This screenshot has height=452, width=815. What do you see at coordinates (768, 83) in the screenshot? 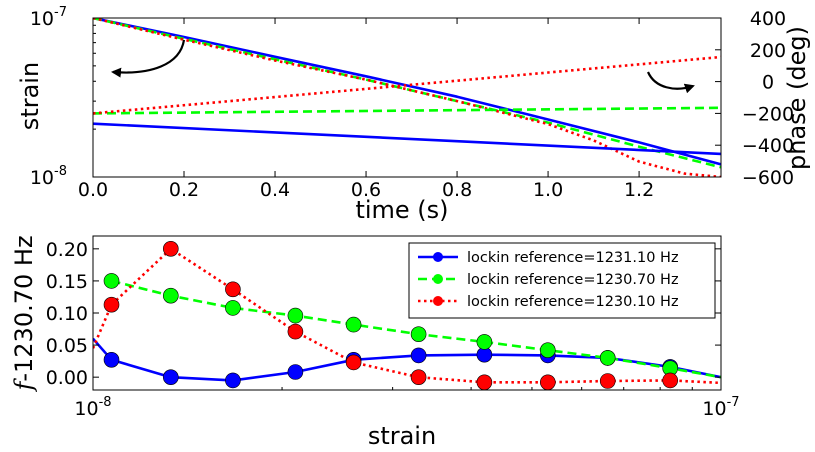
I see `y2-tick-label-top-2: 0` at bounding box center [768, 83].